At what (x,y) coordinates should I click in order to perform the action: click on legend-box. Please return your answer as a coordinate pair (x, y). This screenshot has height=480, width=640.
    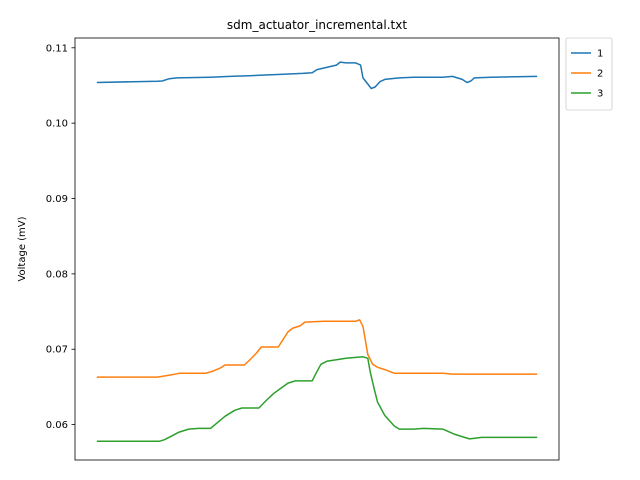
    Looking at the image, I should click on (589, 74).